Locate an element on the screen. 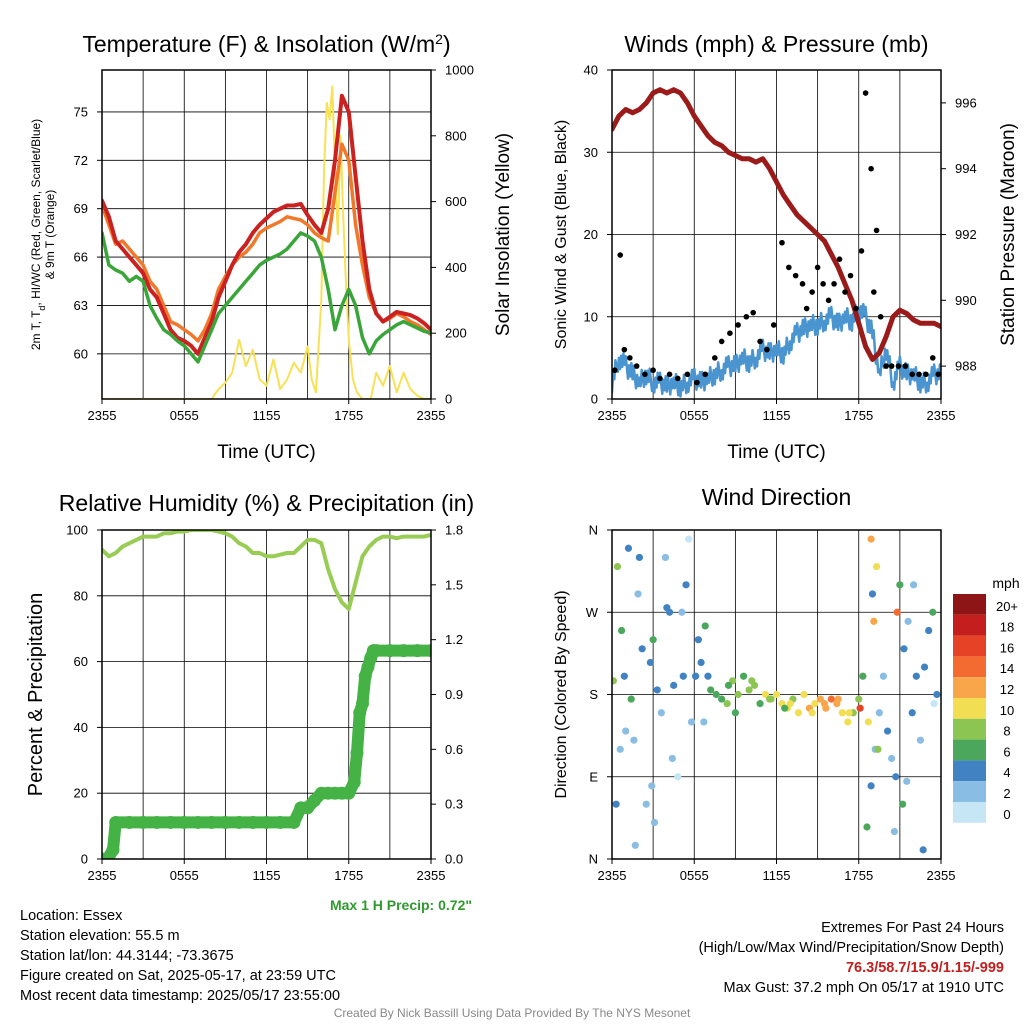 Image resolution: width=1024 pixels, height=1024 pixels. plot-frame is located at coordinates (776, 234).